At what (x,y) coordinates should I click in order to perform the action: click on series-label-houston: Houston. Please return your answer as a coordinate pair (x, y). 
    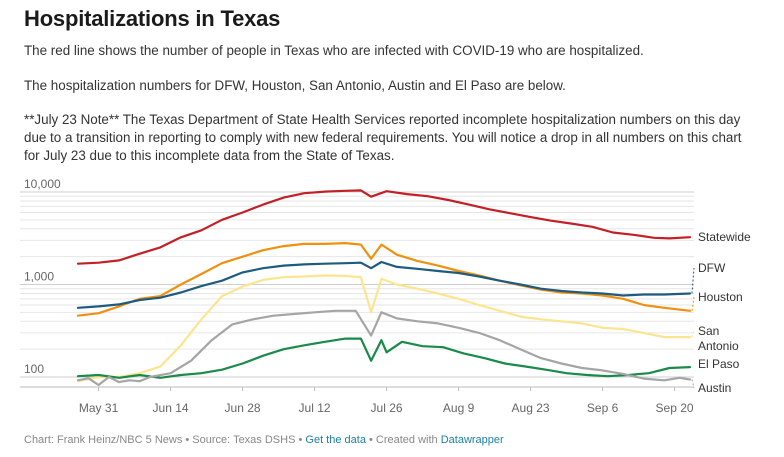
    Looking at the image, I should click on (720, 297).